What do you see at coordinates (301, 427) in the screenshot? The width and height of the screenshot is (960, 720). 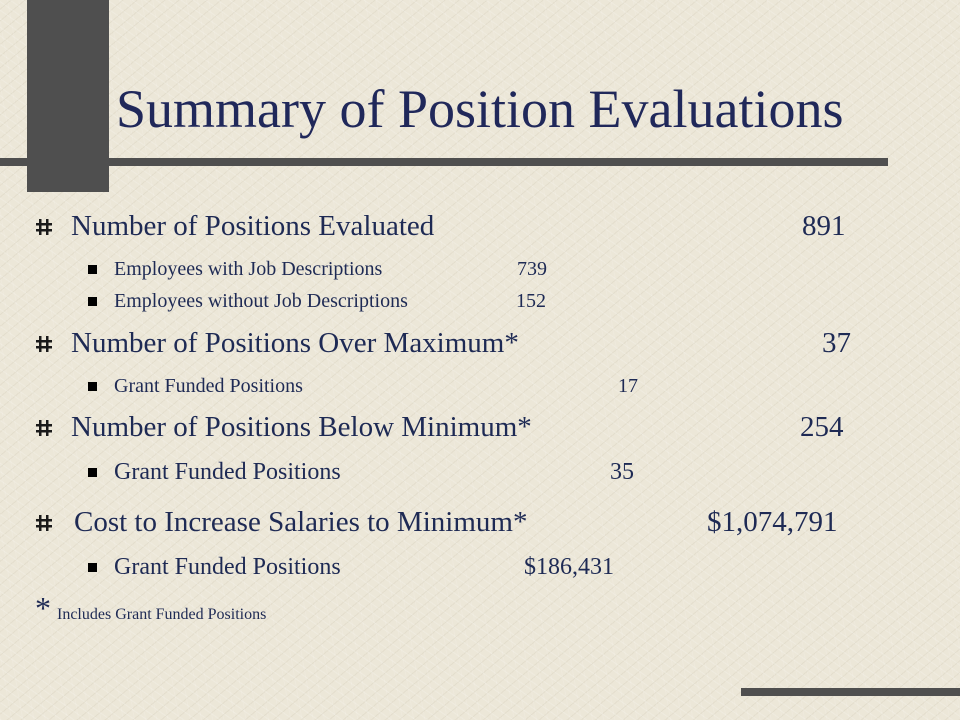 I see `item-label: Number of Positions Below Minimum*` at bounding box center [301, 427].